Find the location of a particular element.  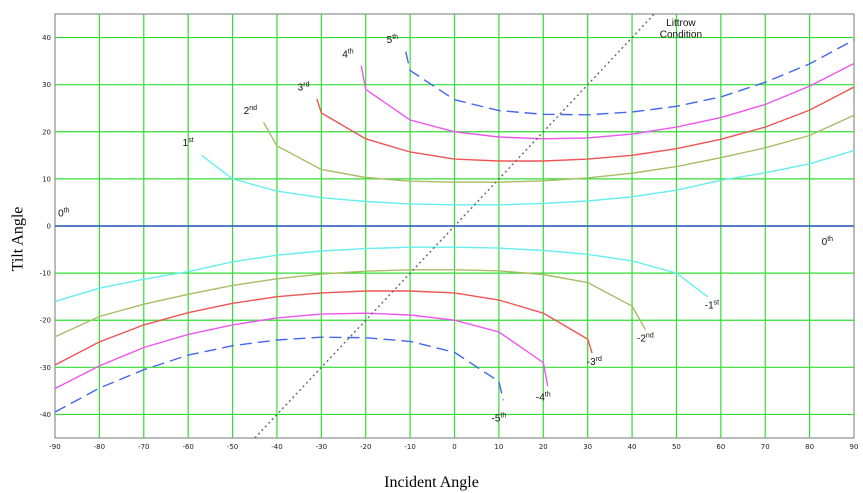

x-tick-label: -80 is located at coordinates (99, 447).